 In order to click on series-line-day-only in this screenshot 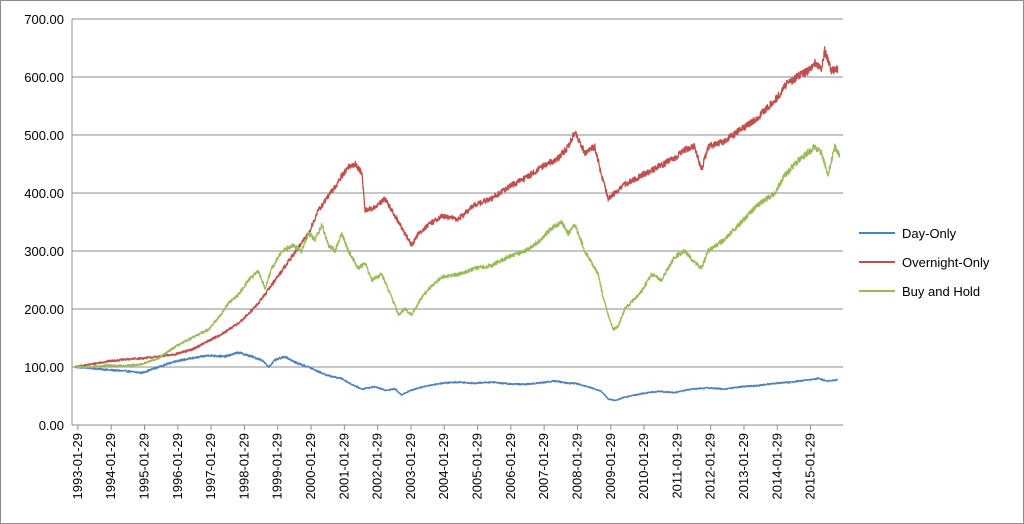, I will do `click(456, 376)`.